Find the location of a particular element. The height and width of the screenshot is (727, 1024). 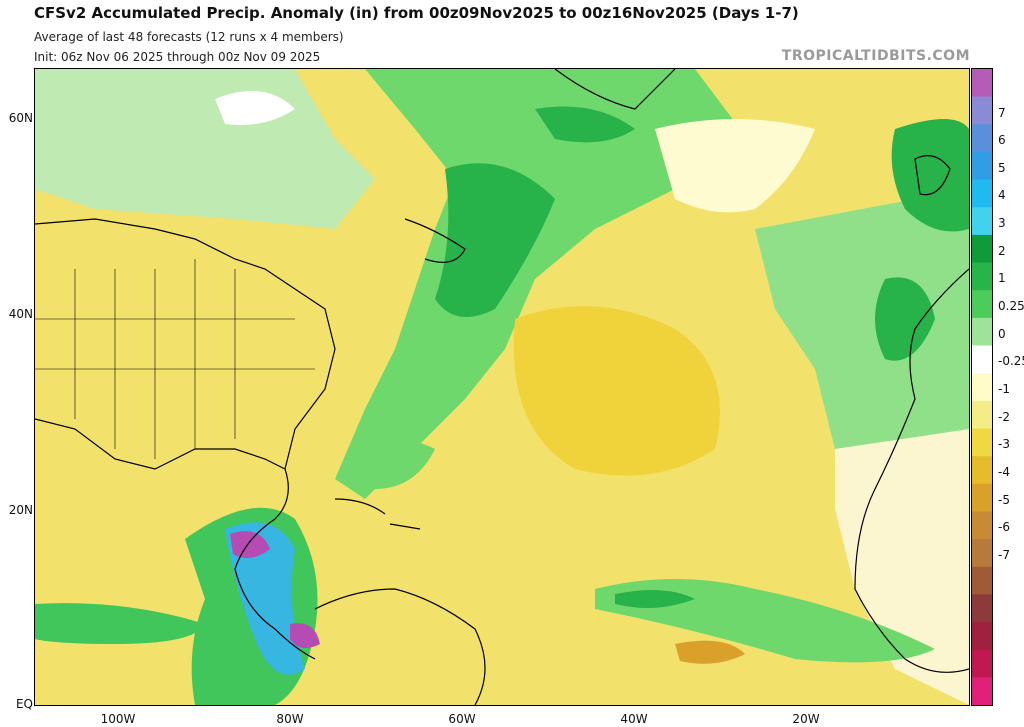

anomaly-region-gulf-stream-south is located at coordinates (395, 464).